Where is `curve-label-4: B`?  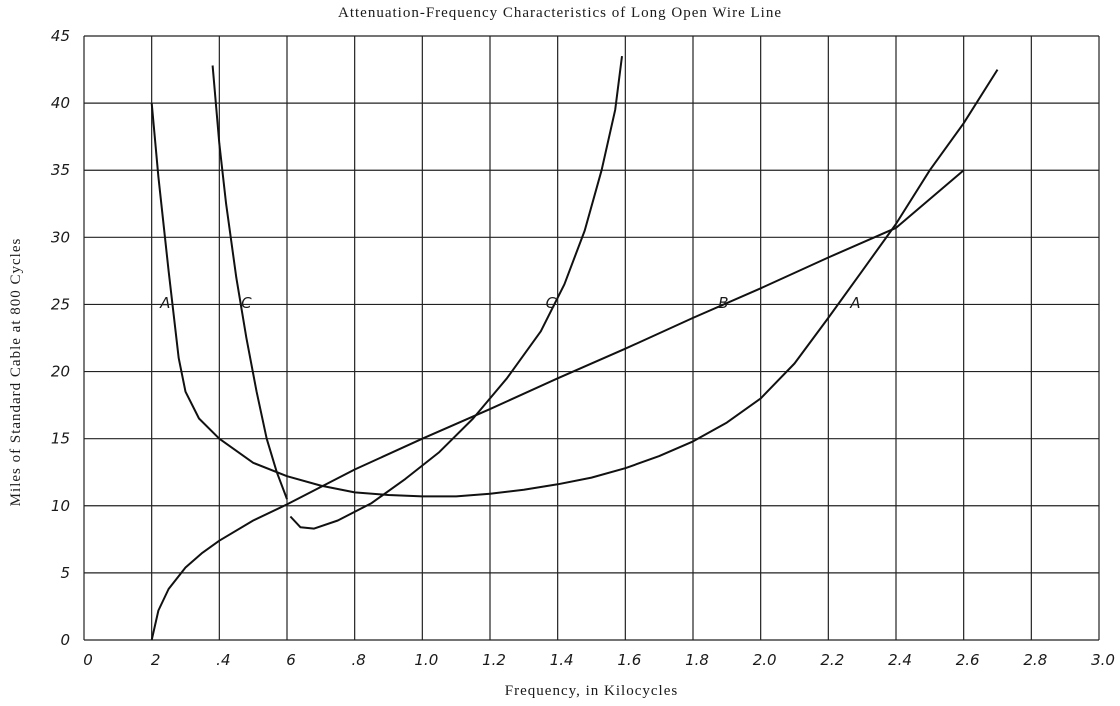
curve-label-4: B is located at coordinates (723, 303).